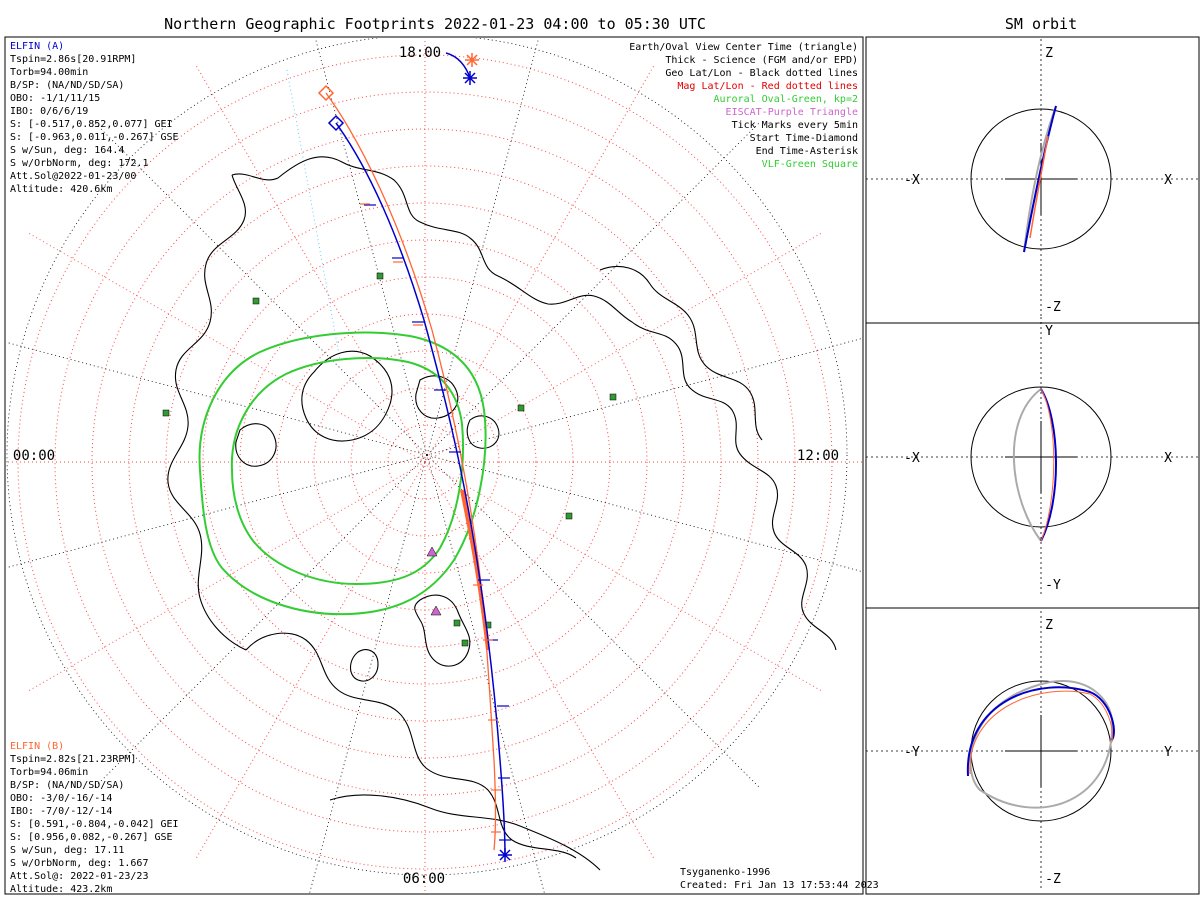  What do you see at coordinates (1049, 331) in the screenshot?
I see `axis-label-v-pos: Y` at bounding box center [1049, 331].